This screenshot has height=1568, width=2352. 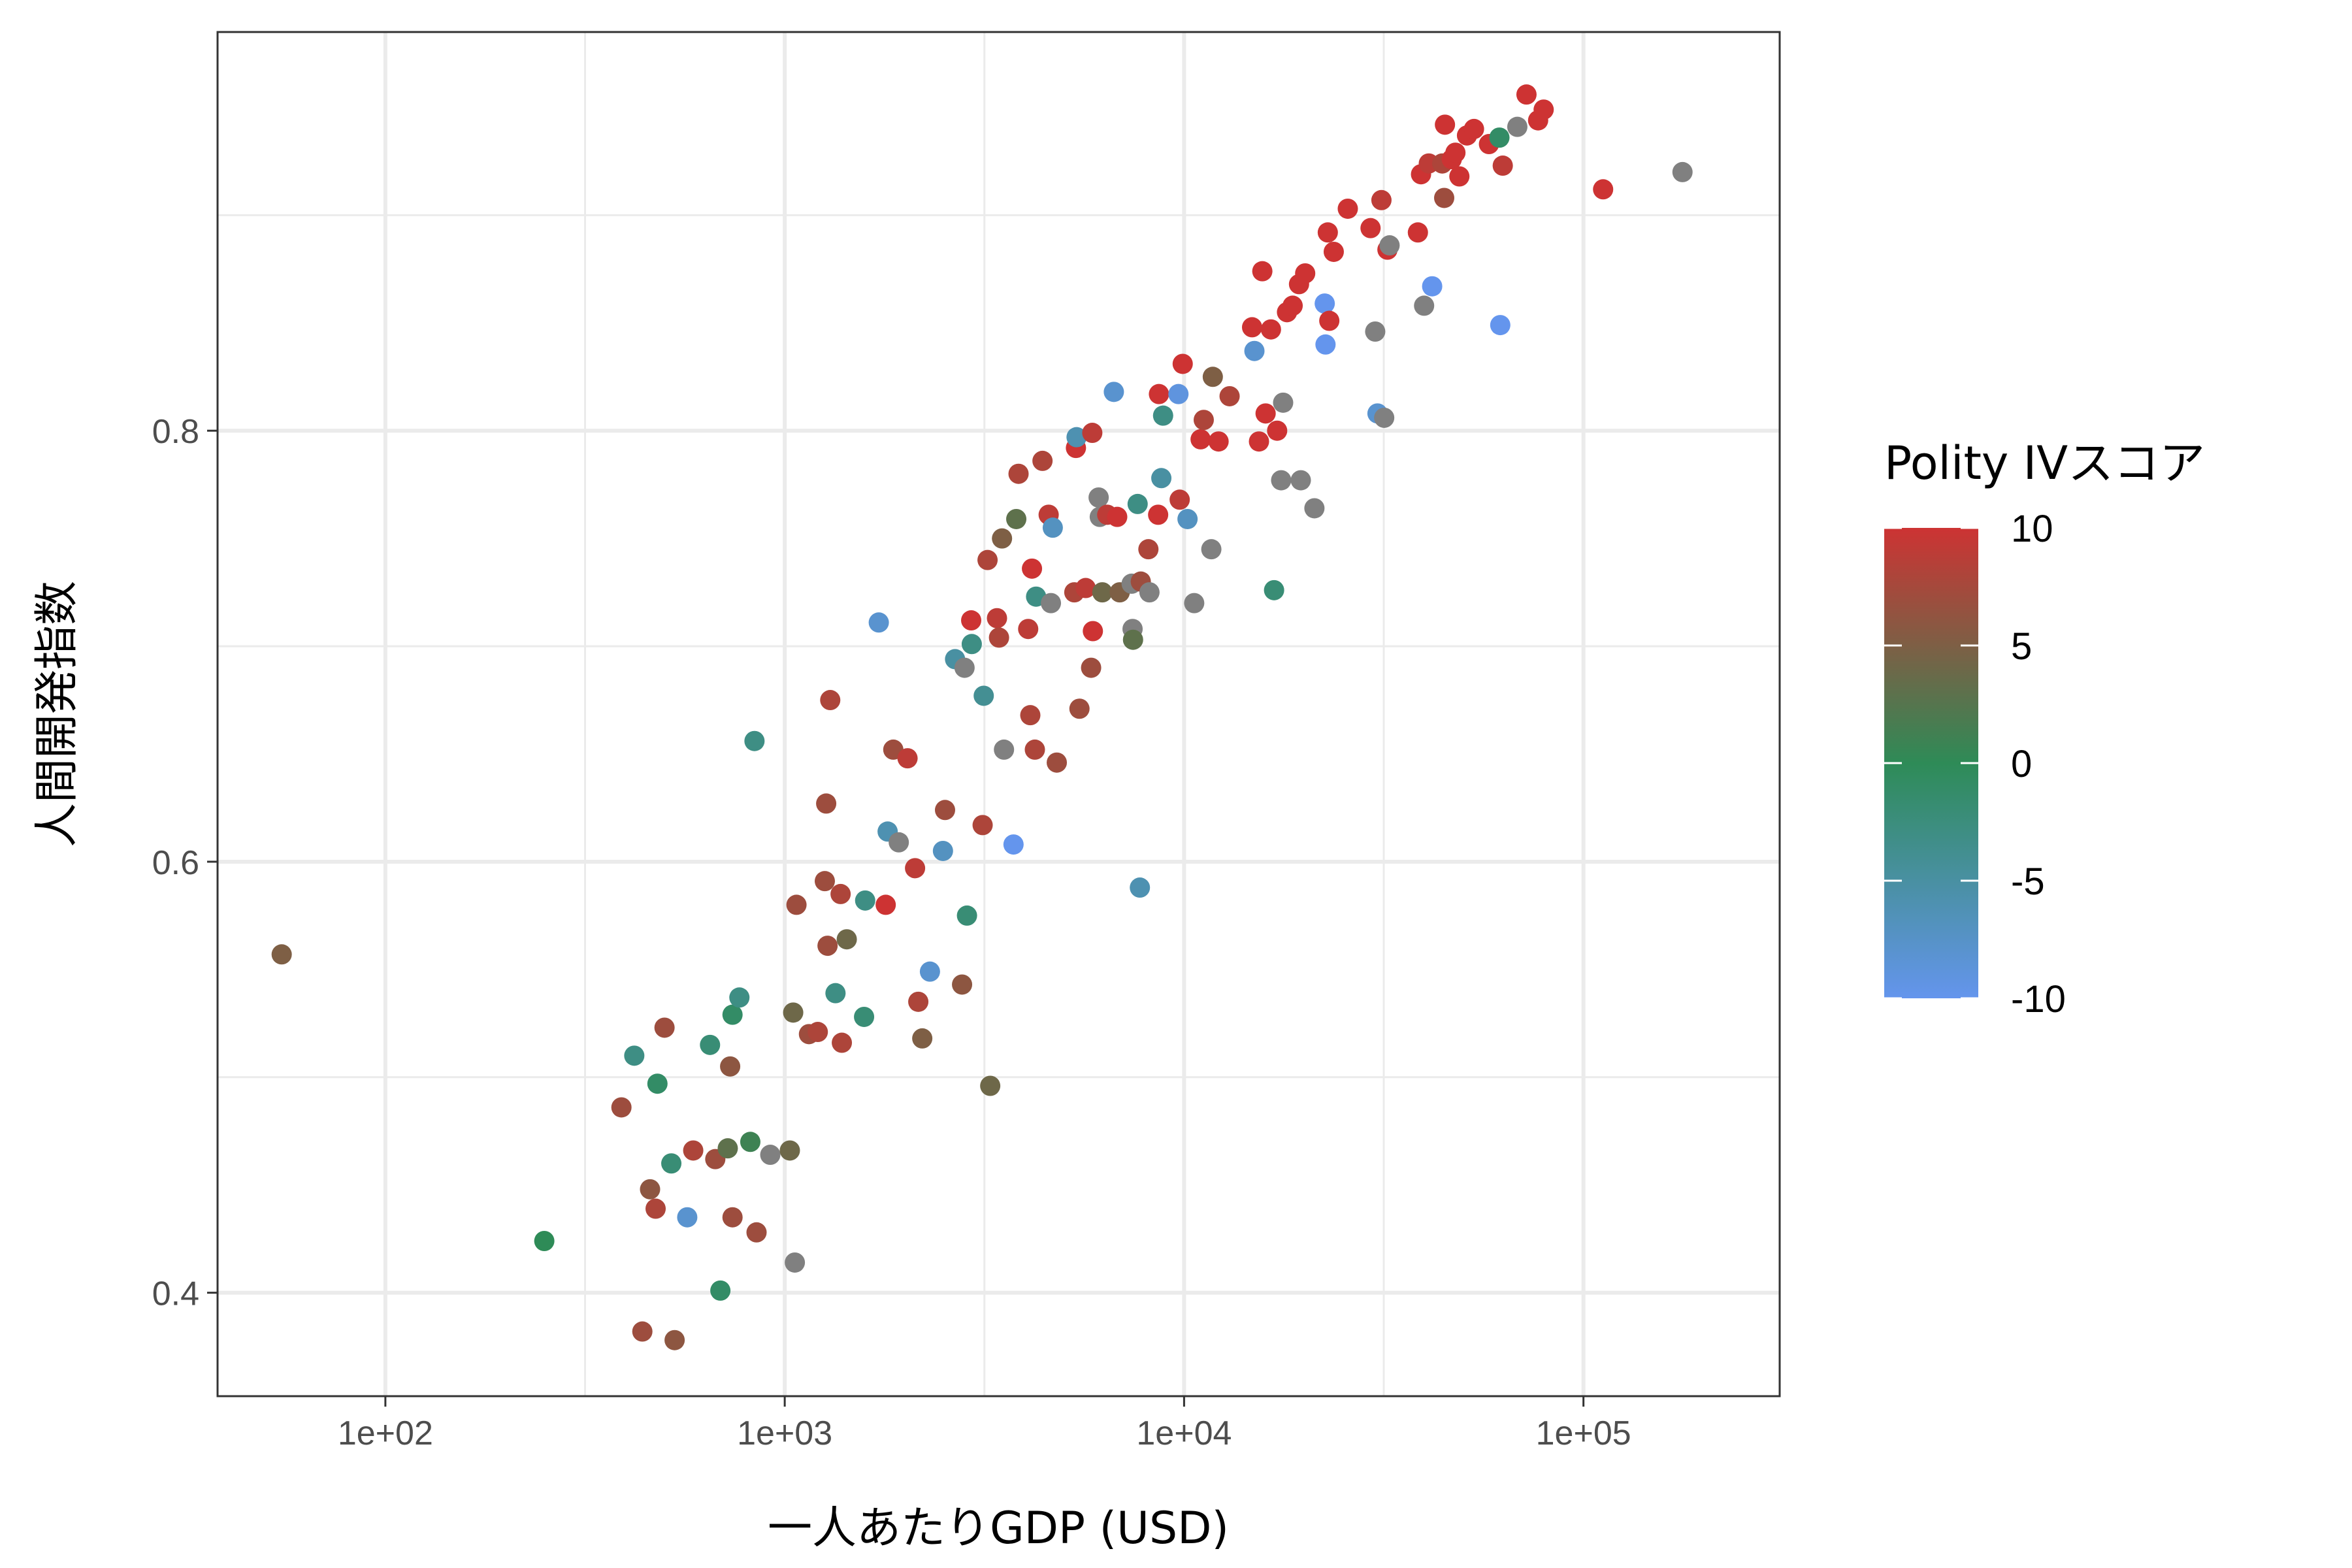 I want to click on x-tick-label: 1e+04, so click(x=1184, y=1433).